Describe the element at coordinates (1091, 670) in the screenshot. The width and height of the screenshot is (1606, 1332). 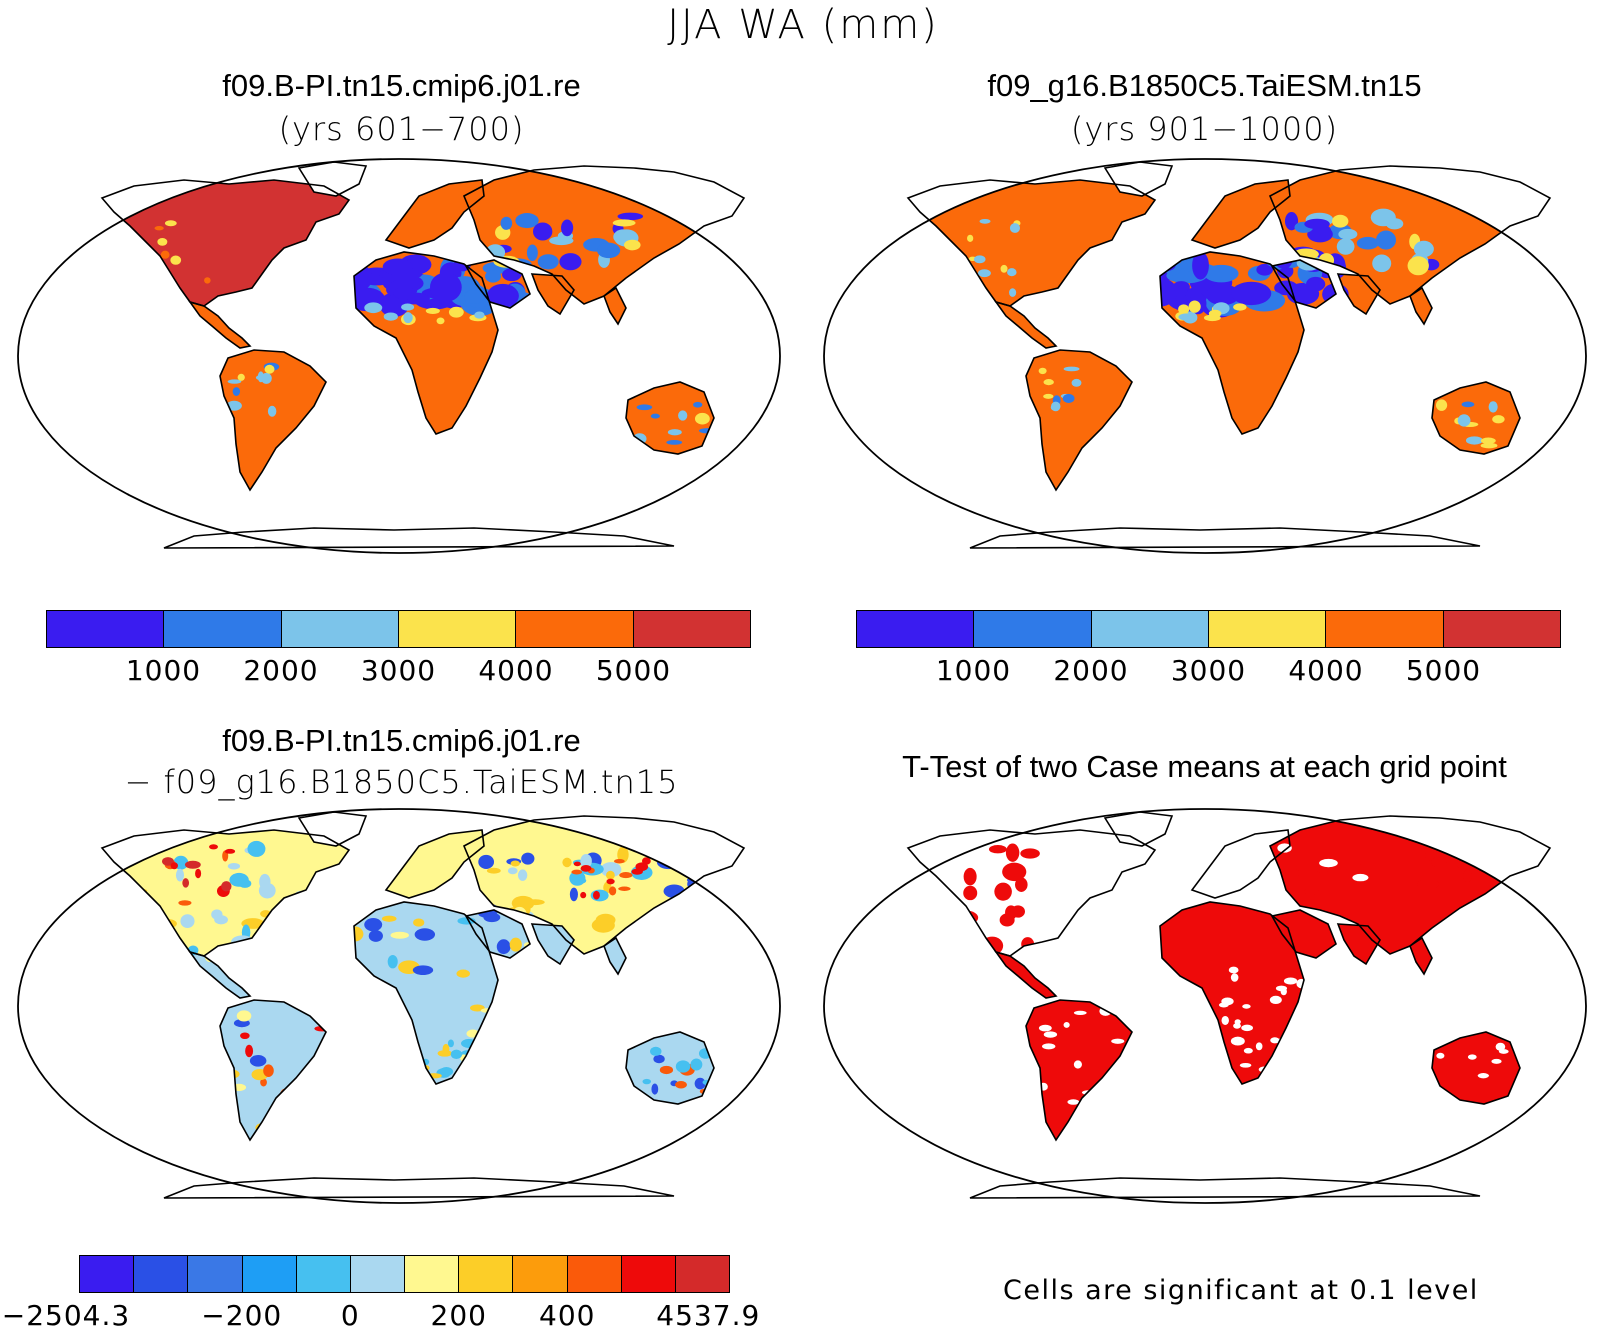
I see `colorbar-tick-label: 2000` at that location.